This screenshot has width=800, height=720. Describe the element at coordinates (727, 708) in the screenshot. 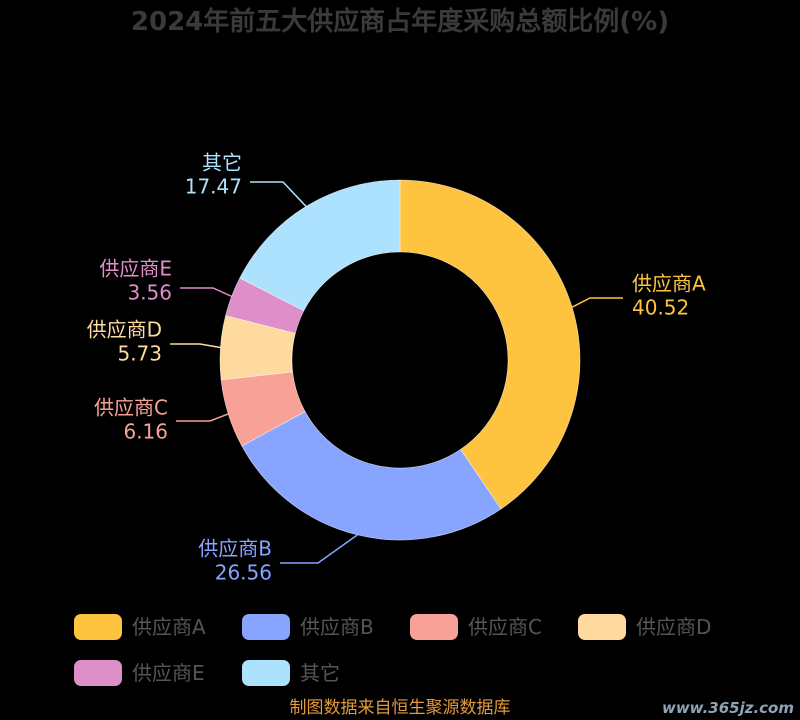

I see `watermark: www.365jz.com` at that location.